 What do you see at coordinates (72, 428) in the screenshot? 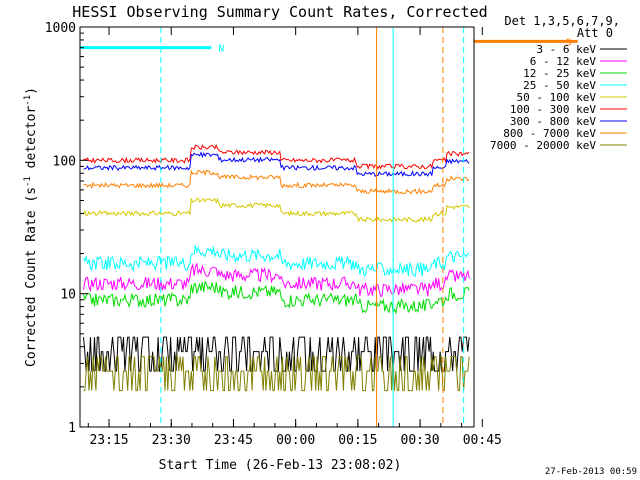
I see `y-tick-label-3: 1` at bounding box center [72, 428].